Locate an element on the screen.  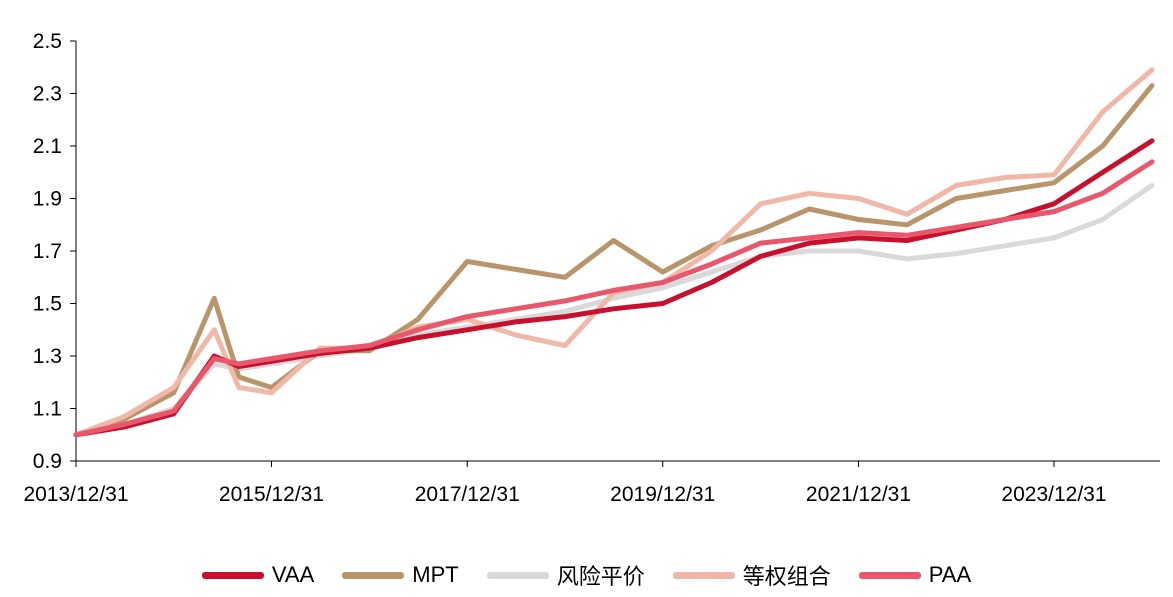
x-tick-label: 2023/12/31 is located at coordinates (1053, 494).